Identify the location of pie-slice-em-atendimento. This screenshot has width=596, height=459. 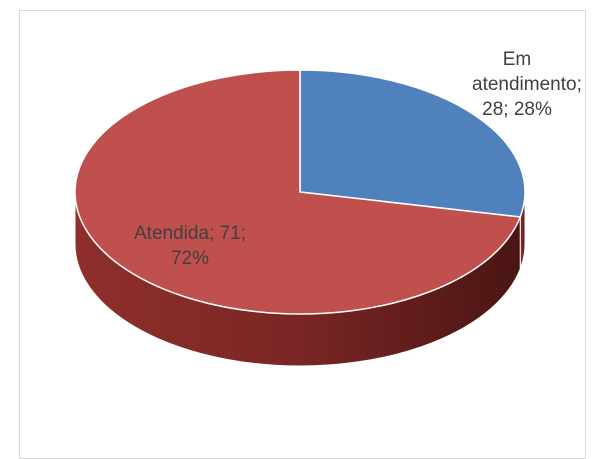
(412, 143).